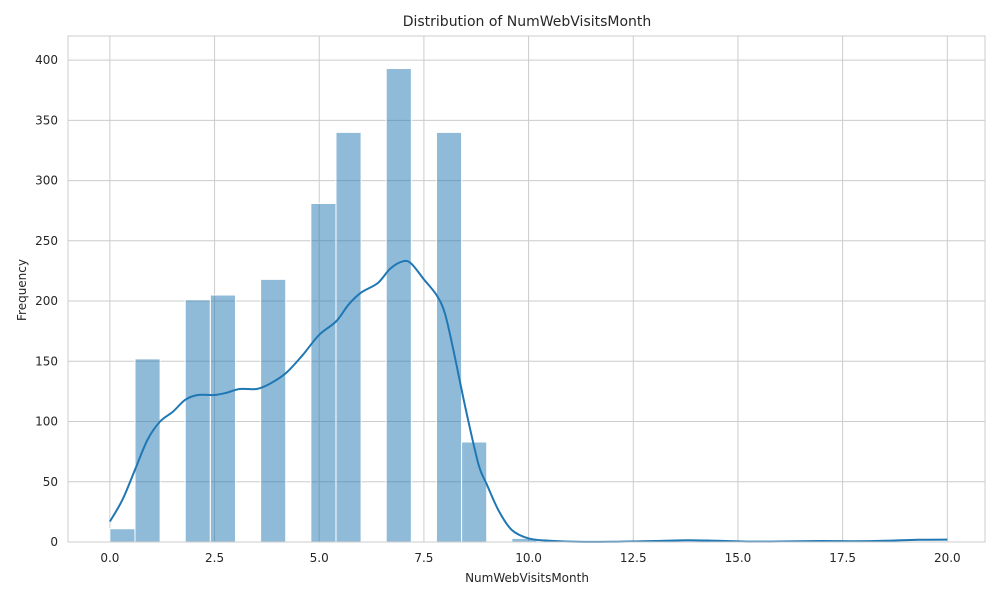 The image size is (1000, 600). Describe the element at coordinates (527, 22) in the screenshot. I see `chart-title: Distribution of NumWebVisitsMonth` at that location.